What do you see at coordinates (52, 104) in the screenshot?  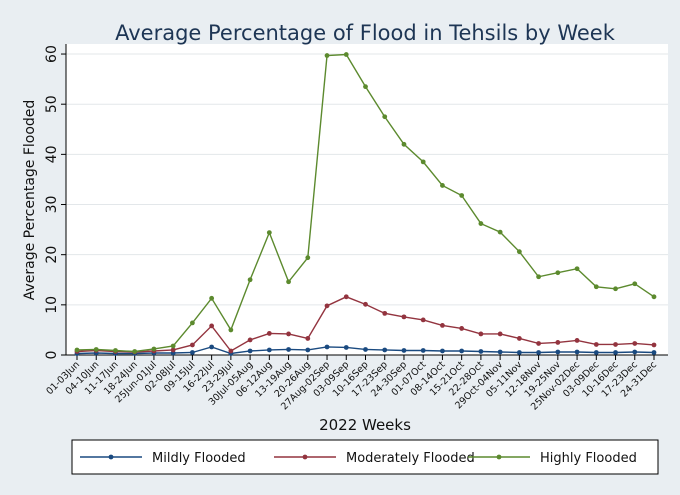 I see `y-tick-label: 50` at bounding box center [52, 104].